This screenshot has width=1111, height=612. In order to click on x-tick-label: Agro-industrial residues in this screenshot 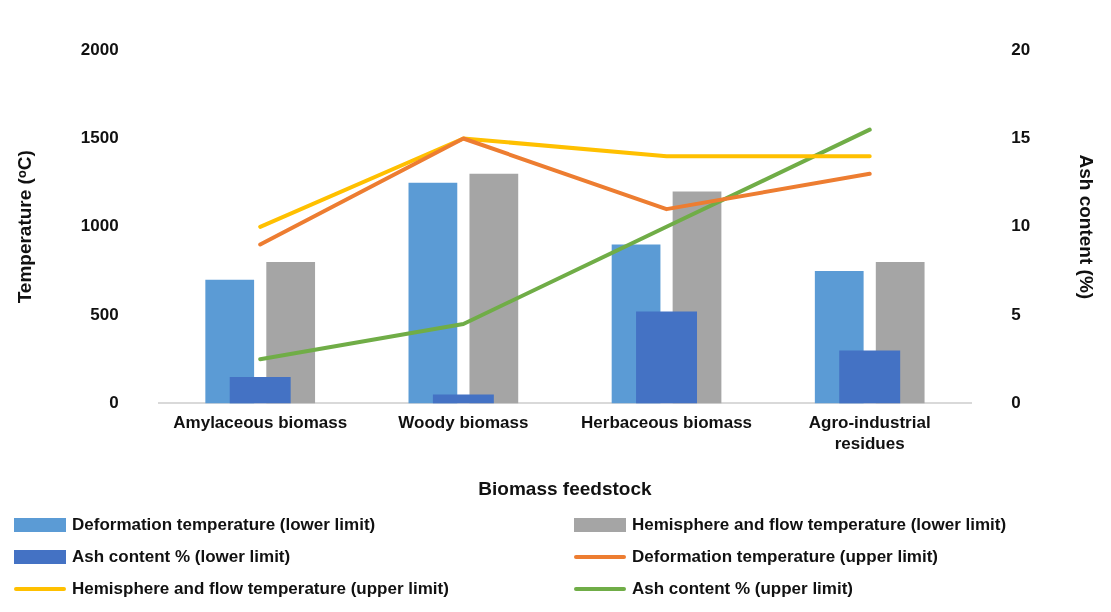, I will do `click(869, 433)`.